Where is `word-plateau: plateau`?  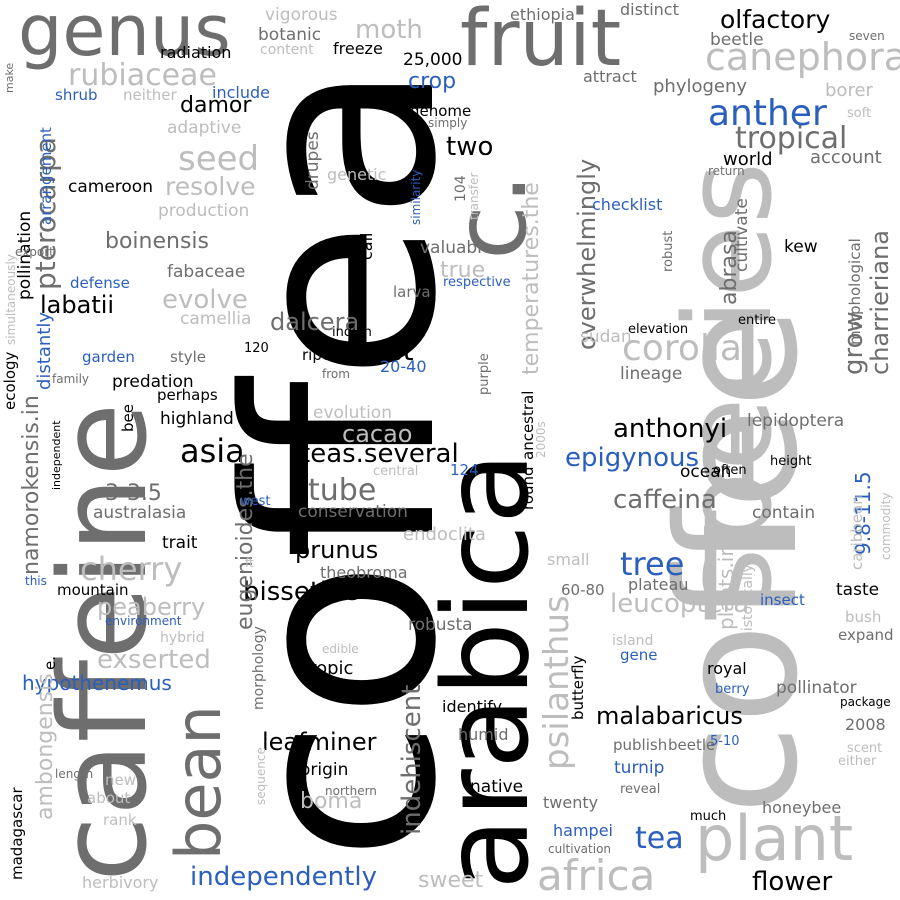
word-plateau: plateau is located at coordinates (658, 584).